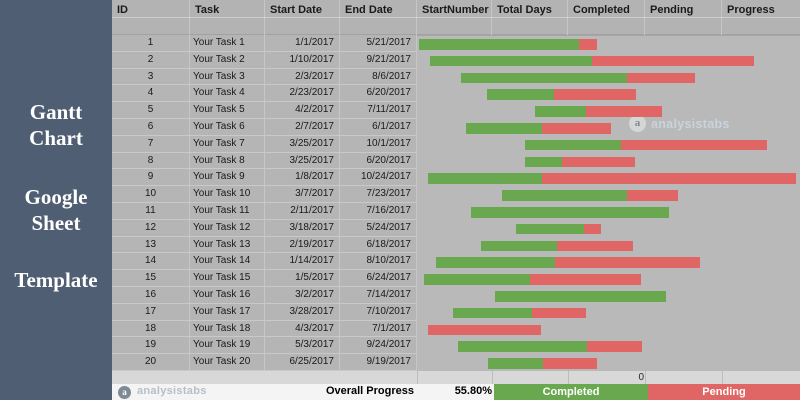  I want to click on cell-start-date: 1/5/2017, so click(302, 278).